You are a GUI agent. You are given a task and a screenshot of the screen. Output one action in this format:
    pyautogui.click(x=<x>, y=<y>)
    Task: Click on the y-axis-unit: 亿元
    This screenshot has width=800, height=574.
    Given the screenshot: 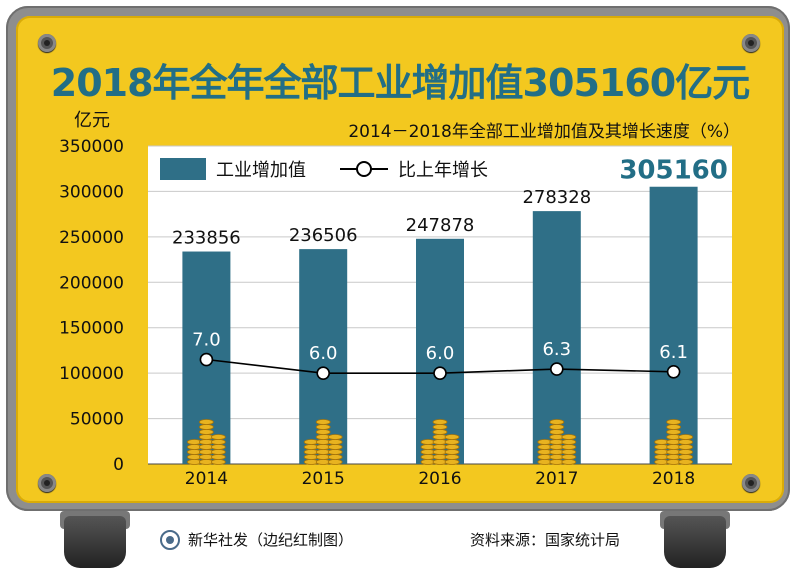 What is the action you would take?
    pyautogui.click(x=92, y=120)
    